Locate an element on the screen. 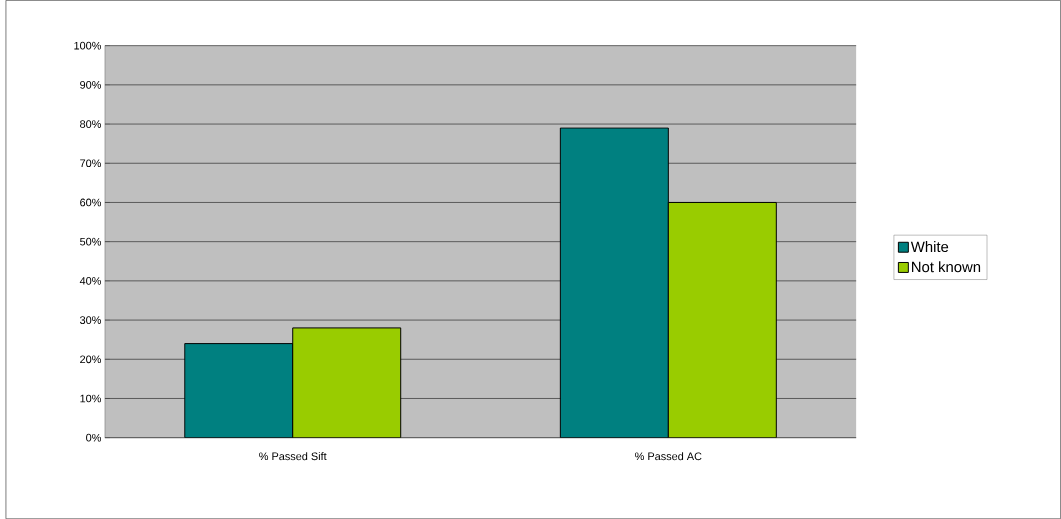 The width and height of the screenshot is (1061, 519). x-tick-label: % Passed Sift is located at coordinates (293, 456).